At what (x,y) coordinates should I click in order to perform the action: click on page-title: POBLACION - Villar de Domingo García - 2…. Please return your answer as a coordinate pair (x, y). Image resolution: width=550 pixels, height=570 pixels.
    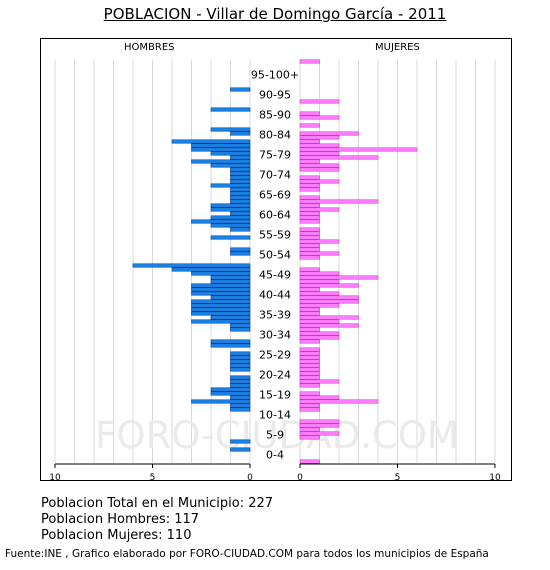
    Looking at the image, I should click on (275, 14).